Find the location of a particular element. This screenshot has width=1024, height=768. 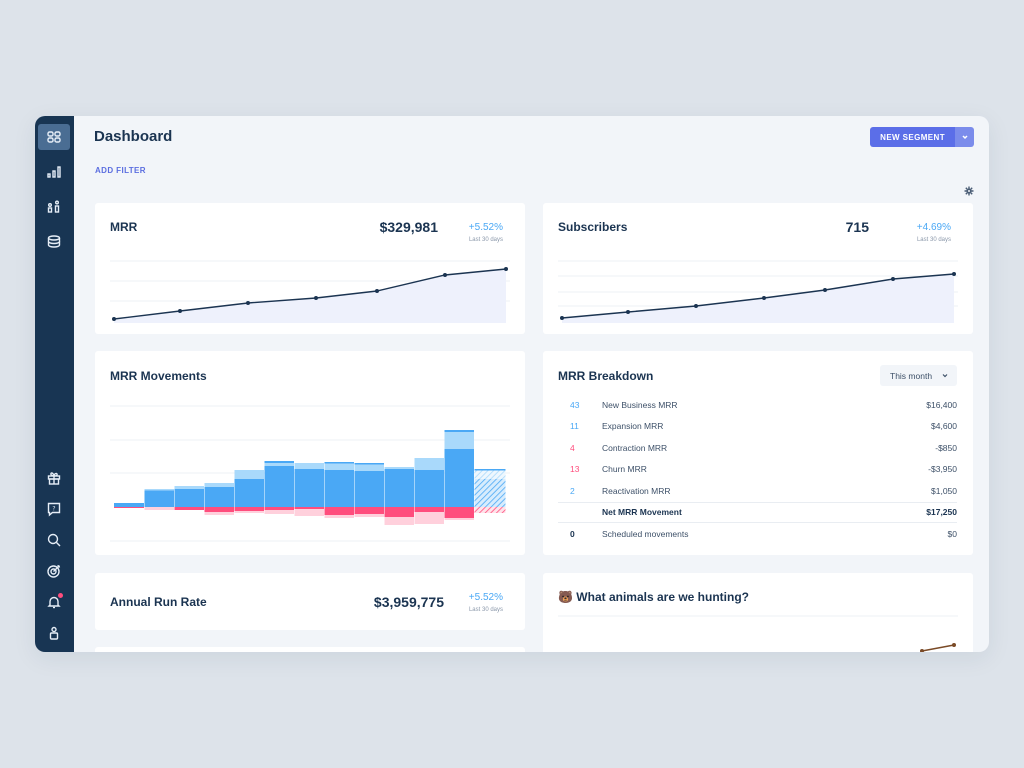

mrr-line-chart is located at coordinates (310, 291).